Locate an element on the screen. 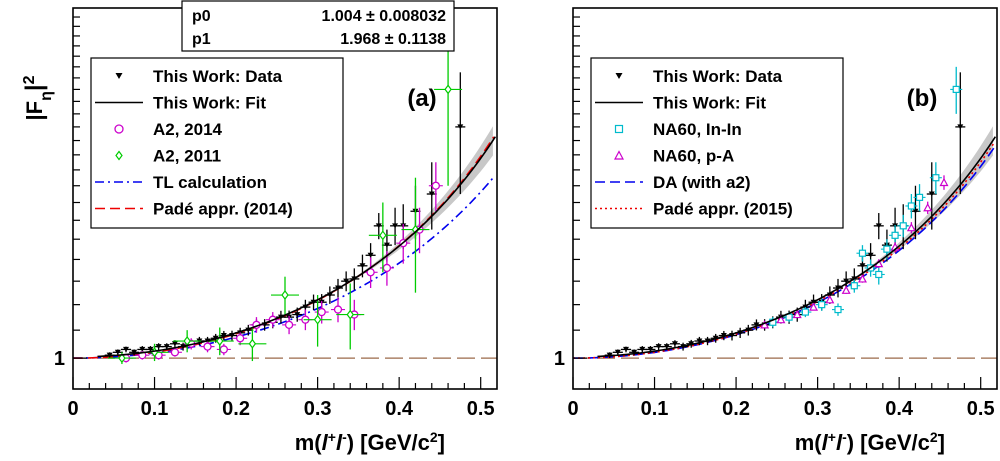  legend-item: A2, 2014 is located at coordinates (168, 129).